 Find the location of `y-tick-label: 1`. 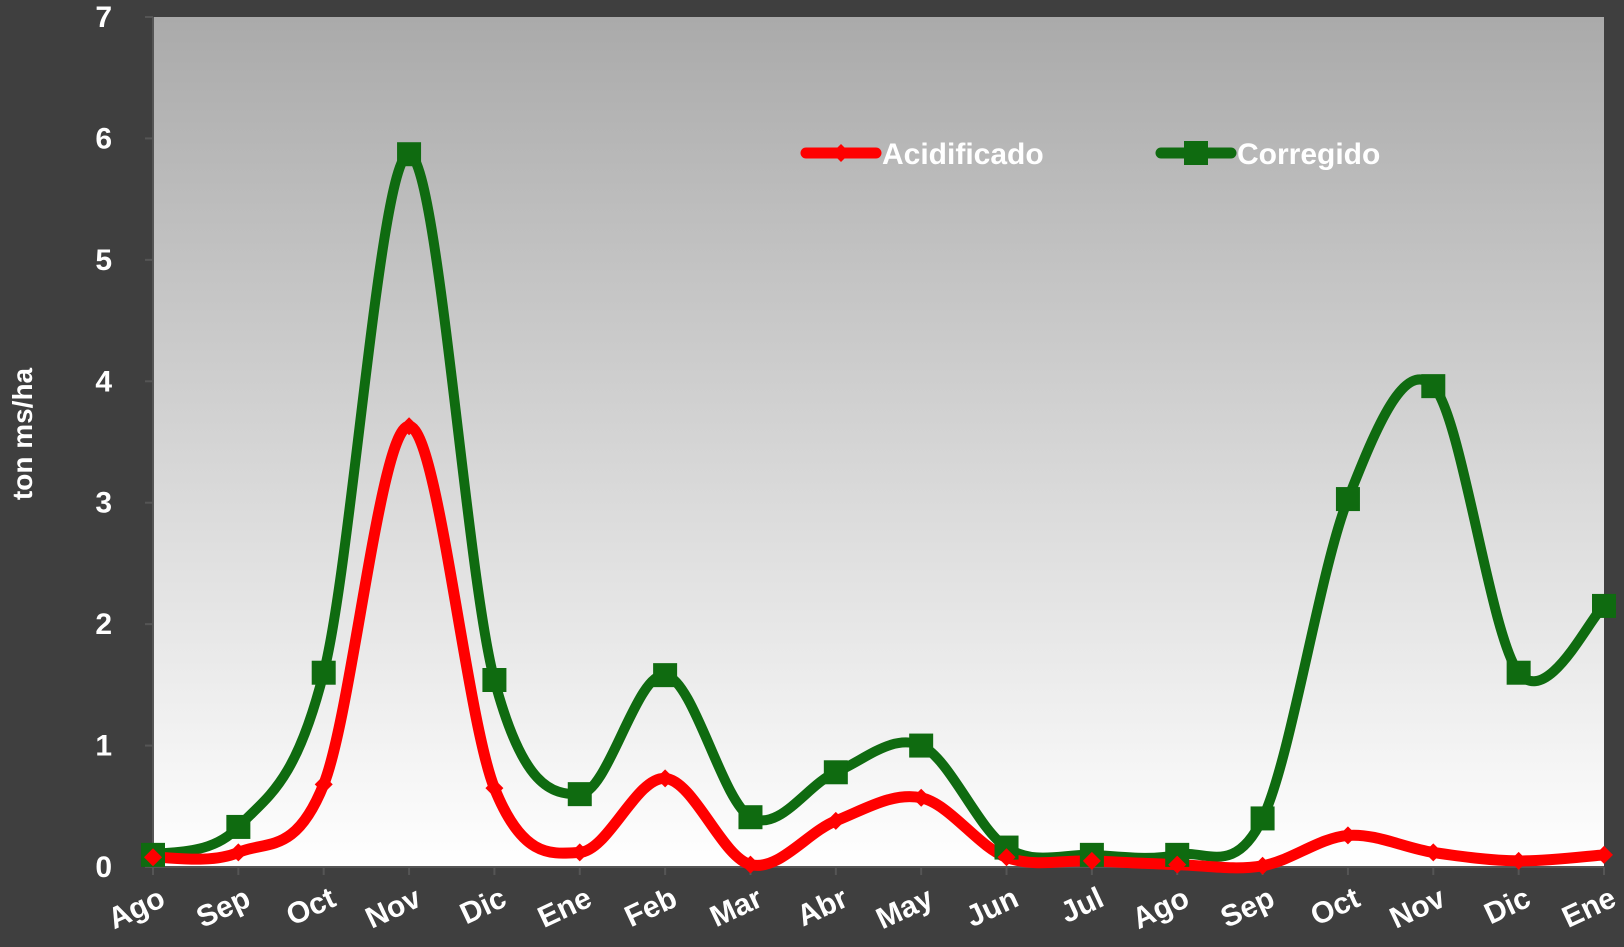

y-tick-label: 1 is located at coordinates (103, 746).